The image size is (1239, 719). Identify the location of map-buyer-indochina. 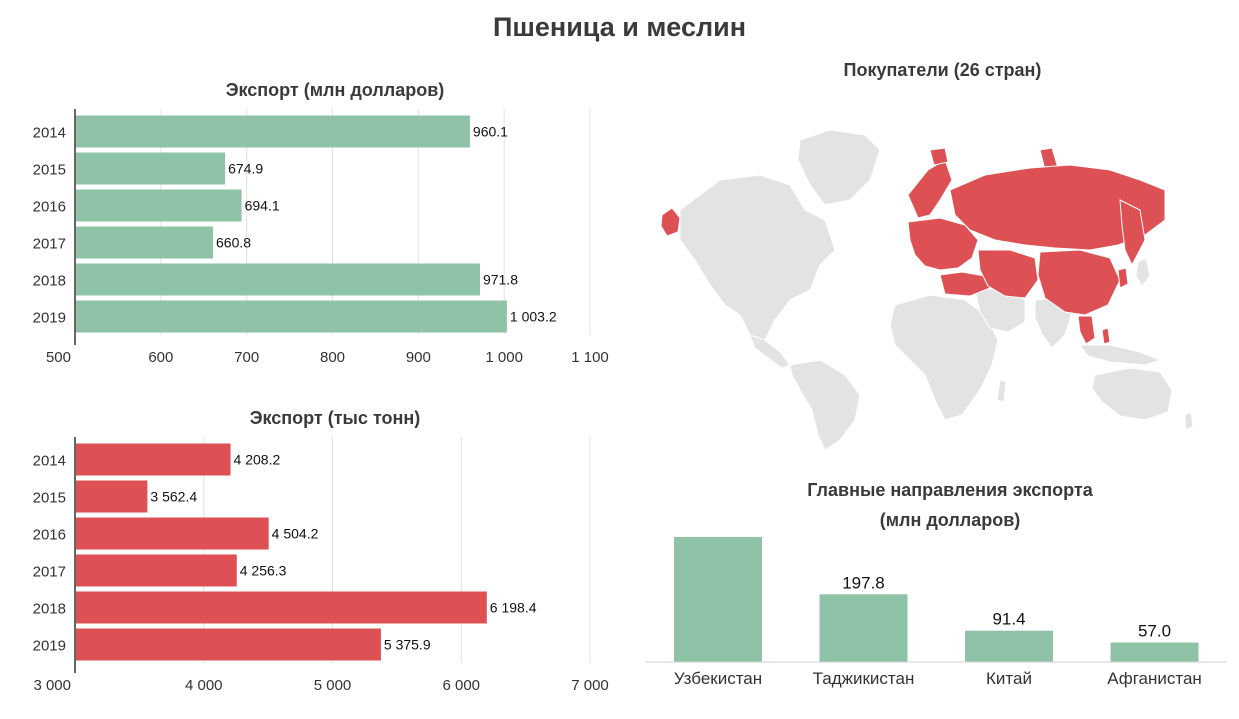
(1086, 330).